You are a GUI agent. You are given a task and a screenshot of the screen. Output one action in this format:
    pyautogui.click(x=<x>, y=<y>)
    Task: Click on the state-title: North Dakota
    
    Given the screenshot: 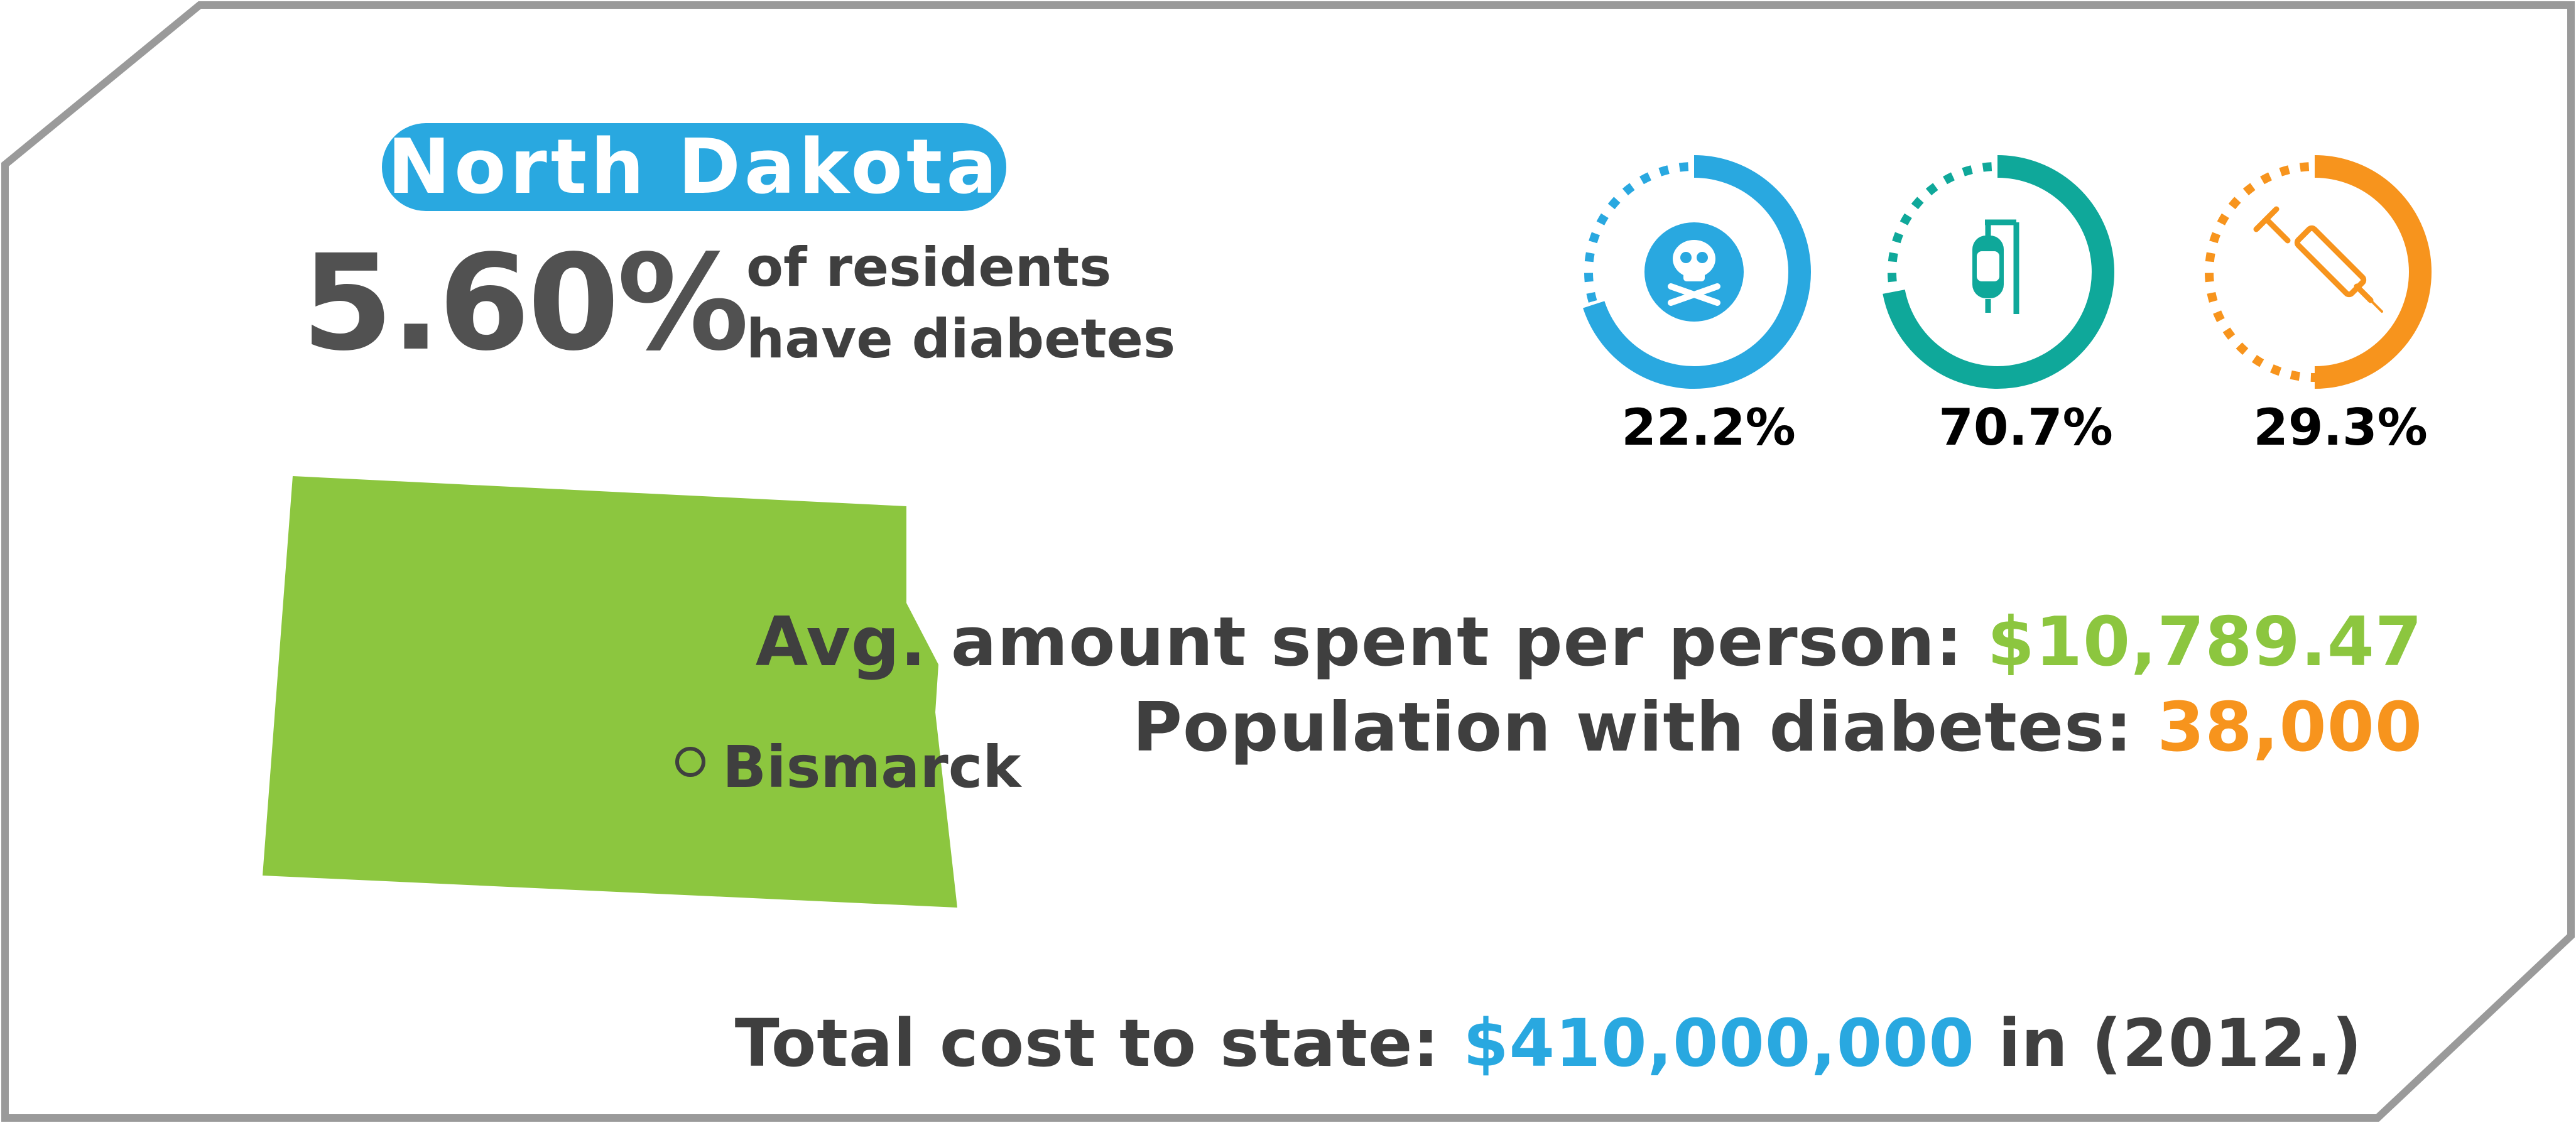 What is the action you would take?
    pyautogui.click(x=694, y=167)
    